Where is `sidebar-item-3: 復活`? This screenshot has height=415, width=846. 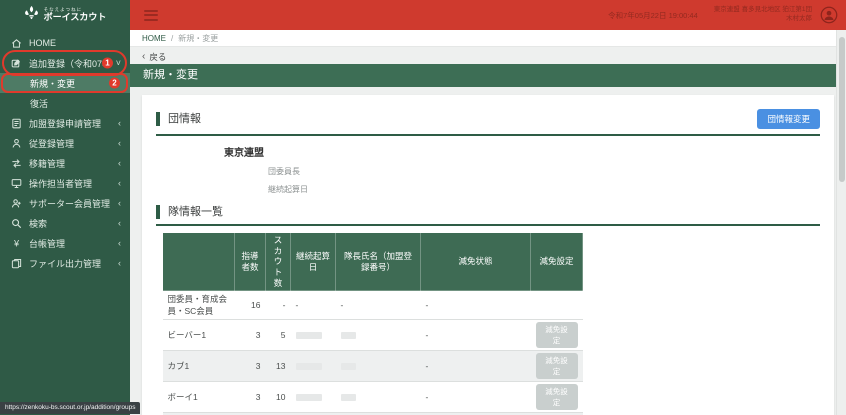 sidebar-item-3: 復活 is located at coordinates (65, 103).